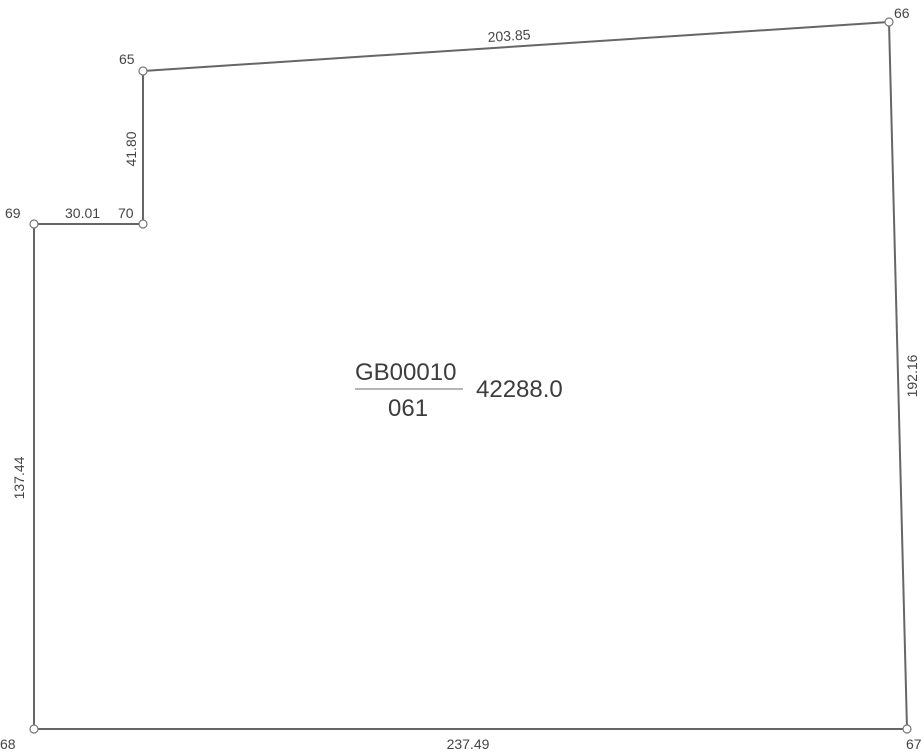  I want to click on edge-length-67-68: 237.49, so click(468, 744).